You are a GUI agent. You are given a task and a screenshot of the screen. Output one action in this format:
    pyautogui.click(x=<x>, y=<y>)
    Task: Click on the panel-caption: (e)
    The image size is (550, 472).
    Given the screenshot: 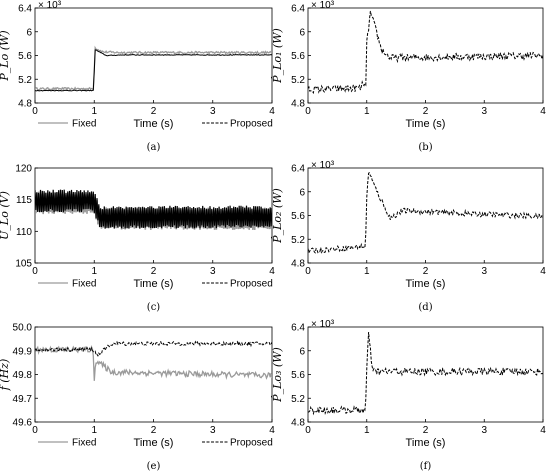 What is the action you would take?
    pyautogui.click(x=154, y=466)
    